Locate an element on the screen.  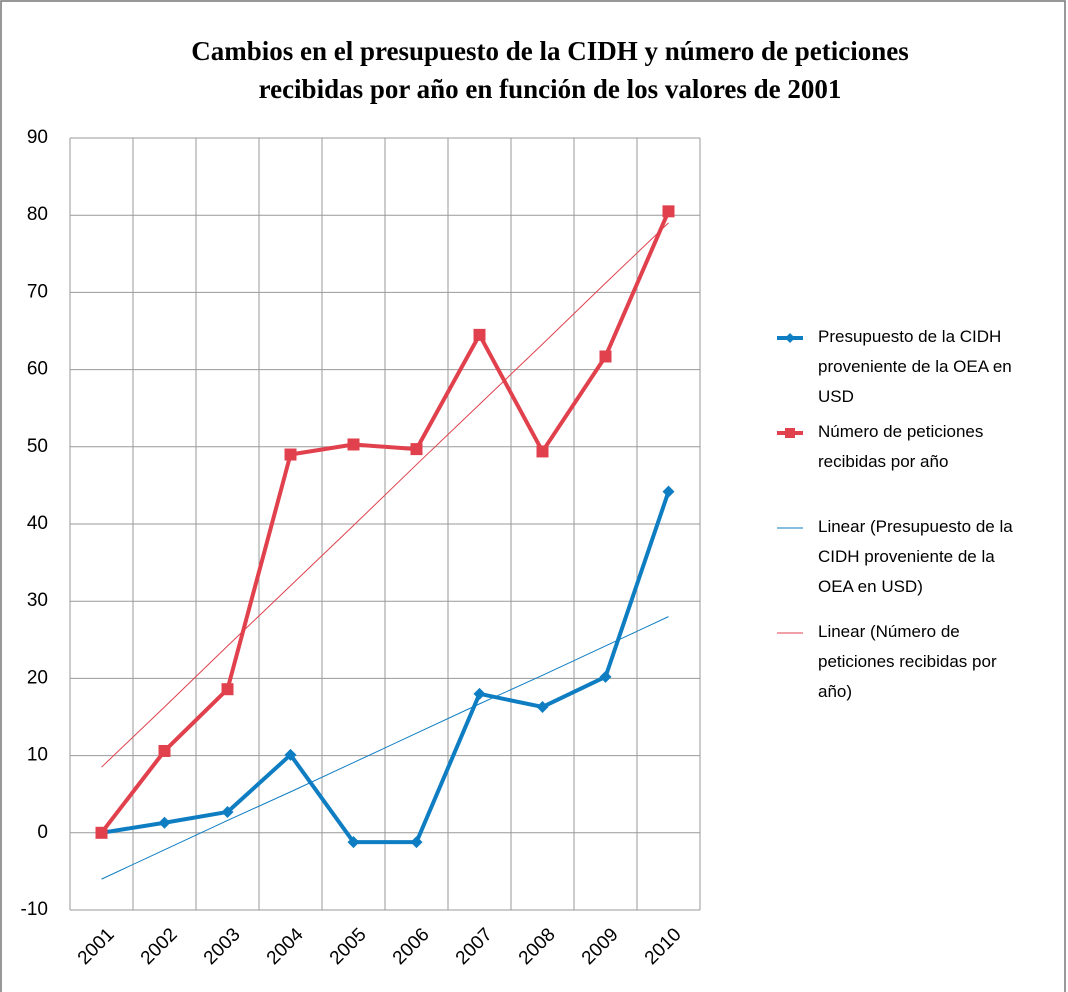
y-tick-label: 70 is located at coordinates (37, 291).